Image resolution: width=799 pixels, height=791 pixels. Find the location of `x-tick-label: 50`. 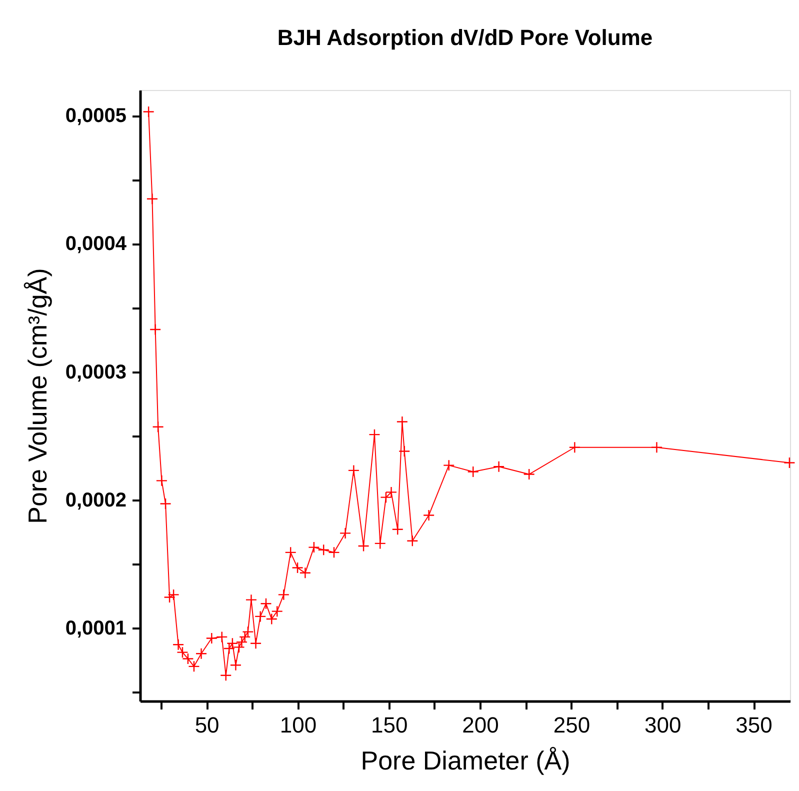

x-tick-label: 50 is located at coordinates (207, 725).